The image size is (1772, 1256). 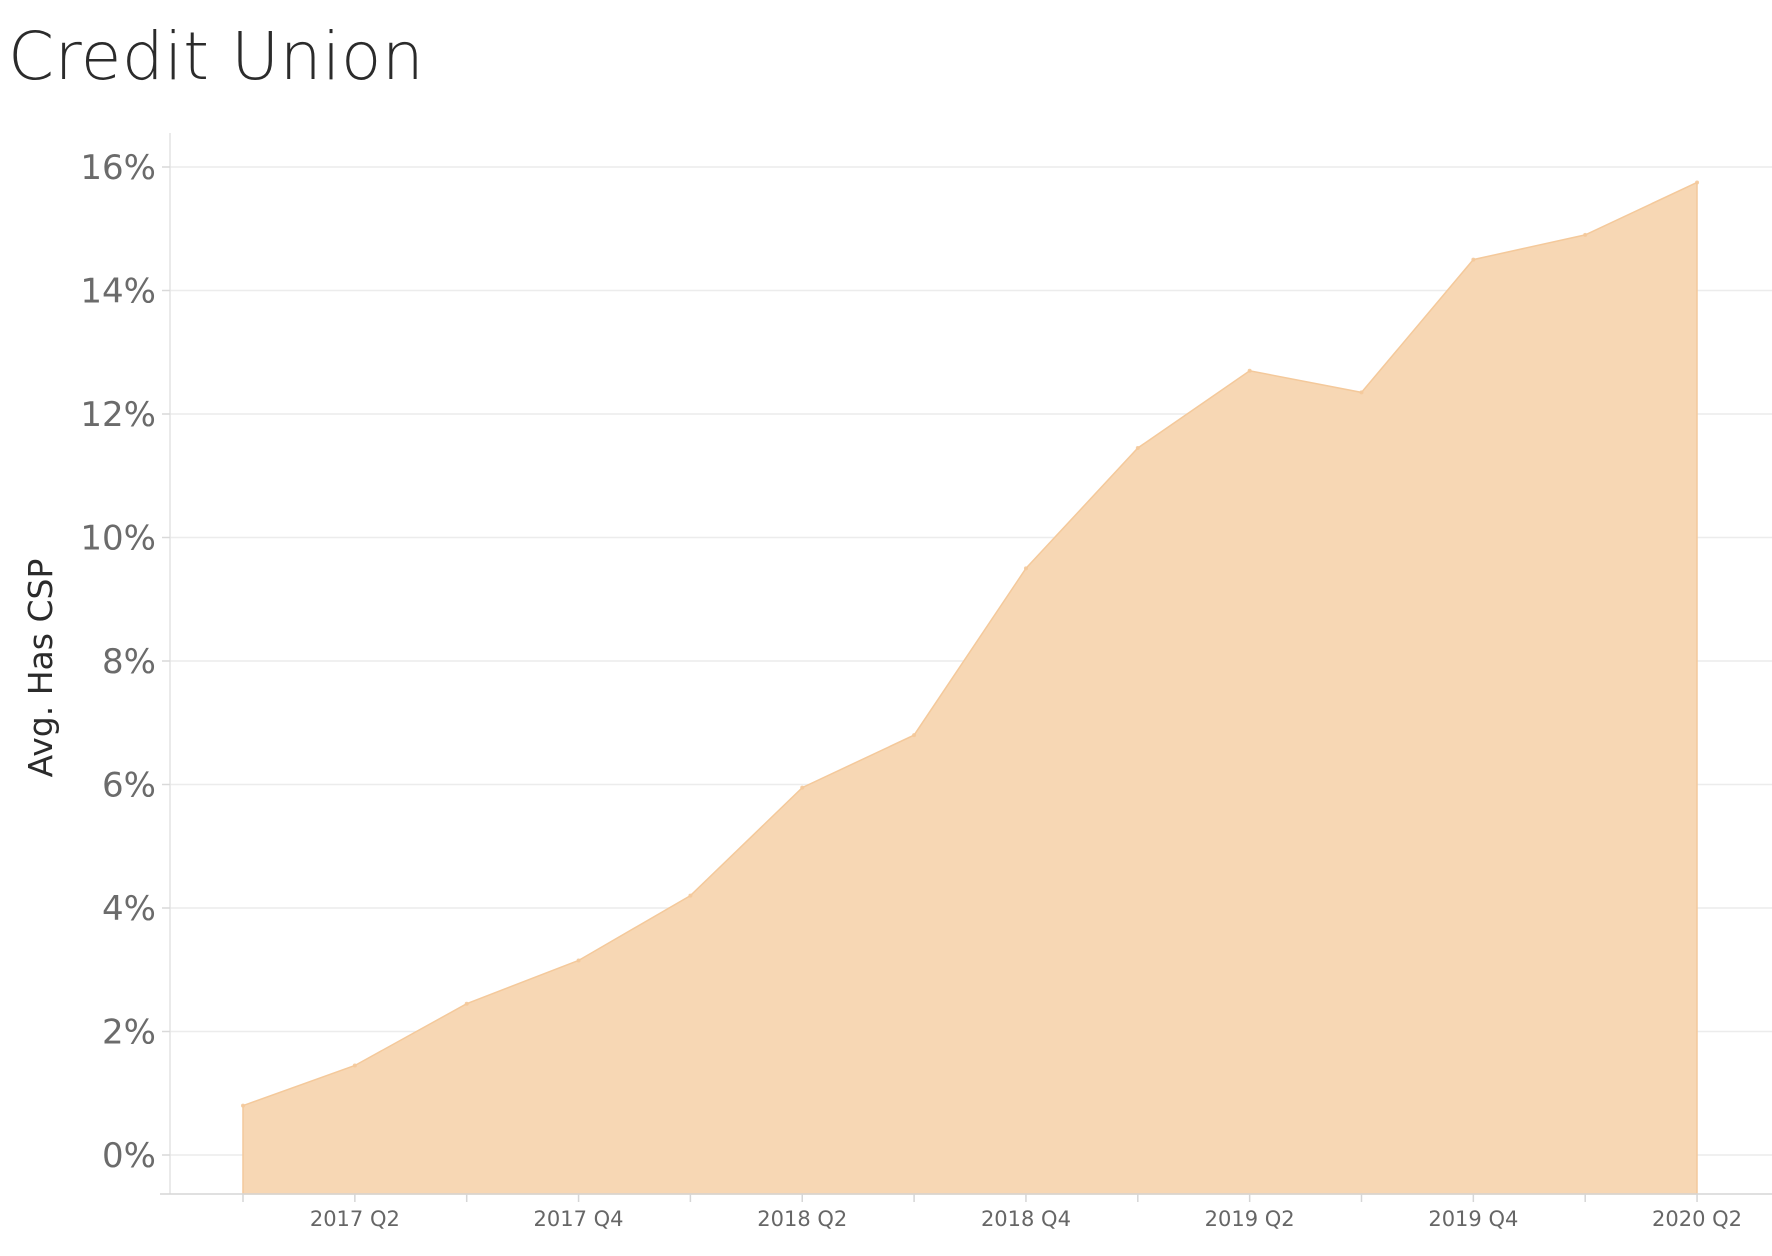 What do you see at coordinates (802, 1219) in the screenshot?
I see `x-tick-label: 2018 Q2` at bounding box center [802, 1219].